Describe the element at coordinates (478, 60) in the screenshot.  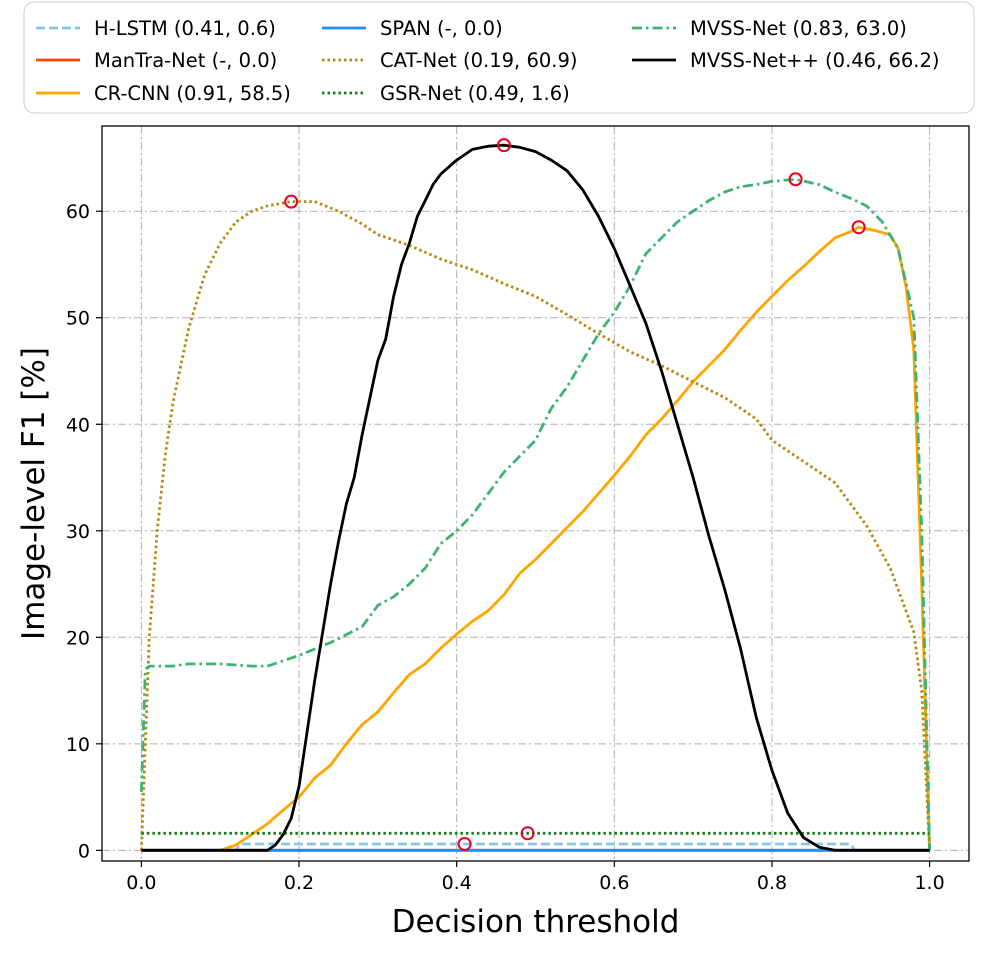
I see `legend-label: CAT-Net (0.19, 60.9)` at that location.